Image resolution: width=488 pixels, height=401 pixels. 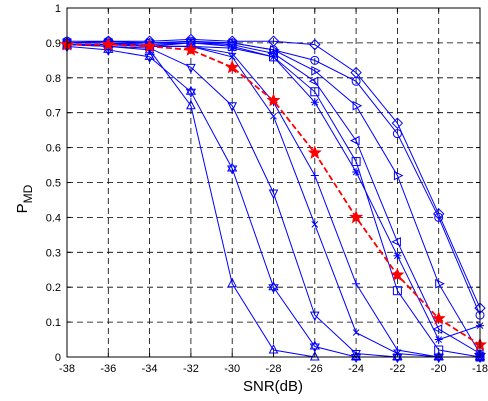 I want to click on y-tick-label: 0.8, so click(x=53, y=79).